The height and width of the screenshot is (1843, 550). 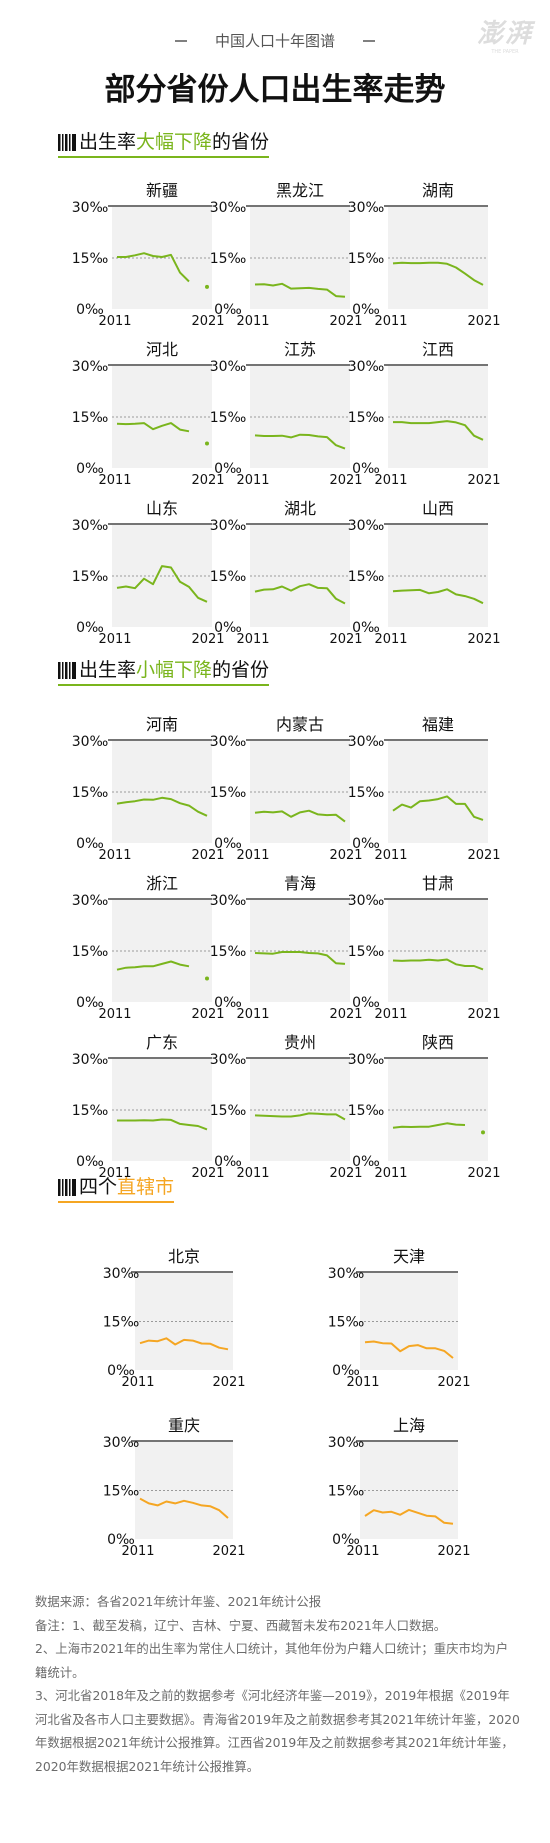 What do you see at coordinates (148, 948) in the screenshot?
I see `chart-panel: 浙江 30‰ 15‰ 0‰2011 2021` at bounding box center [148, 948].